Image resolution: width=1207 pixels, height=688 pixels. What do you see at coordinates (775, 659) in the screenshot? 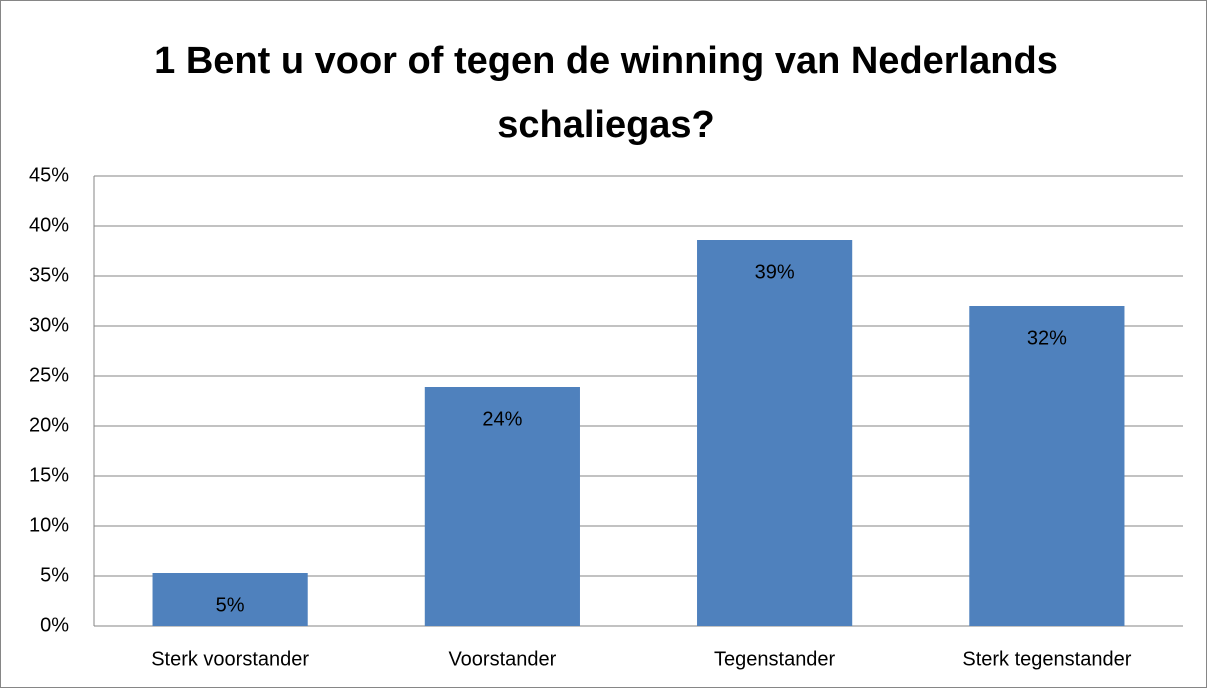
I see `x-tick-label: Tegenstander` at bounding box center [775, 659].